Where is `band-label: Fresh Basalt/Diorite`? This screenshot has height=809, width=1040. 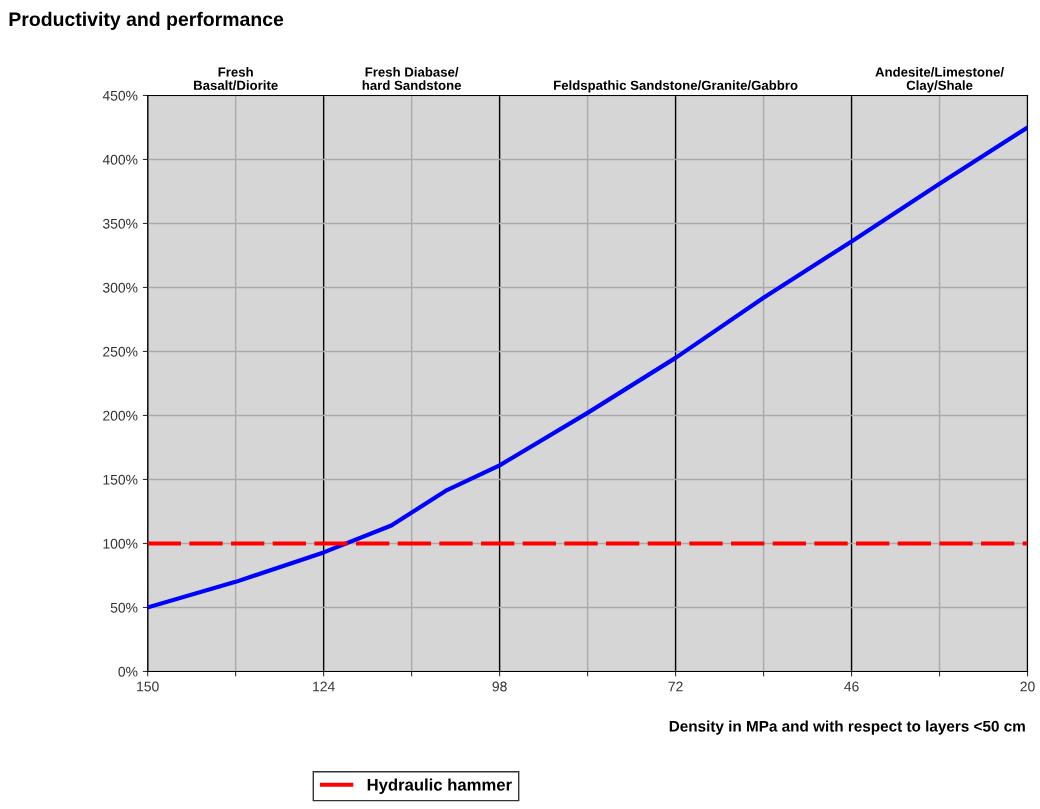 band-label: Fresh Basalt/Diorite is located at coordinates (236, 79).